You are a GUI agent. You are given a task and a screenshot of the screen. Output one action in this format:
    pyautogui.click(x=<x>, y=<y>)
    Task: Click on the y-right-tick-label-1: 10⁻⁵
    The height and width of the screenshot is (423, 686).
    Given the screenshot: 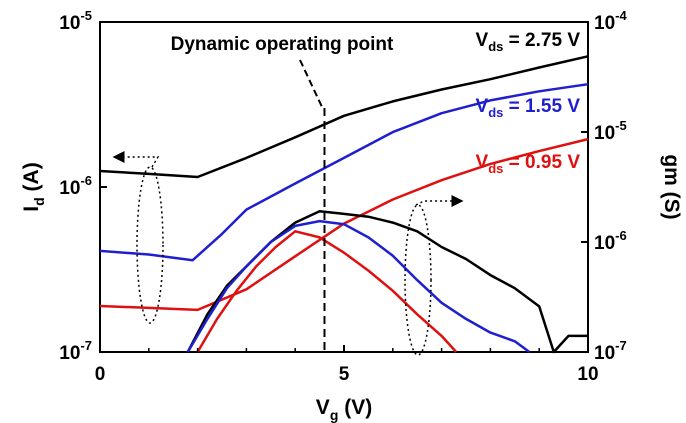 What is the action you would take?
    pyautogui.click(x=610, y=131)
    